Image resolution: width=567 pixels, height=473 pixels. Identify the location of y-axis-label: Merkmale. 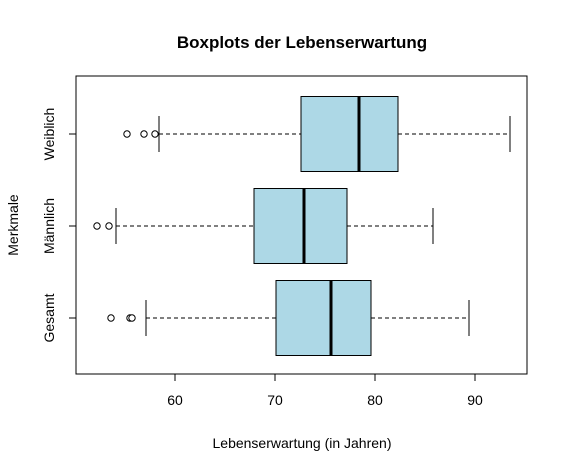
(13, 225).